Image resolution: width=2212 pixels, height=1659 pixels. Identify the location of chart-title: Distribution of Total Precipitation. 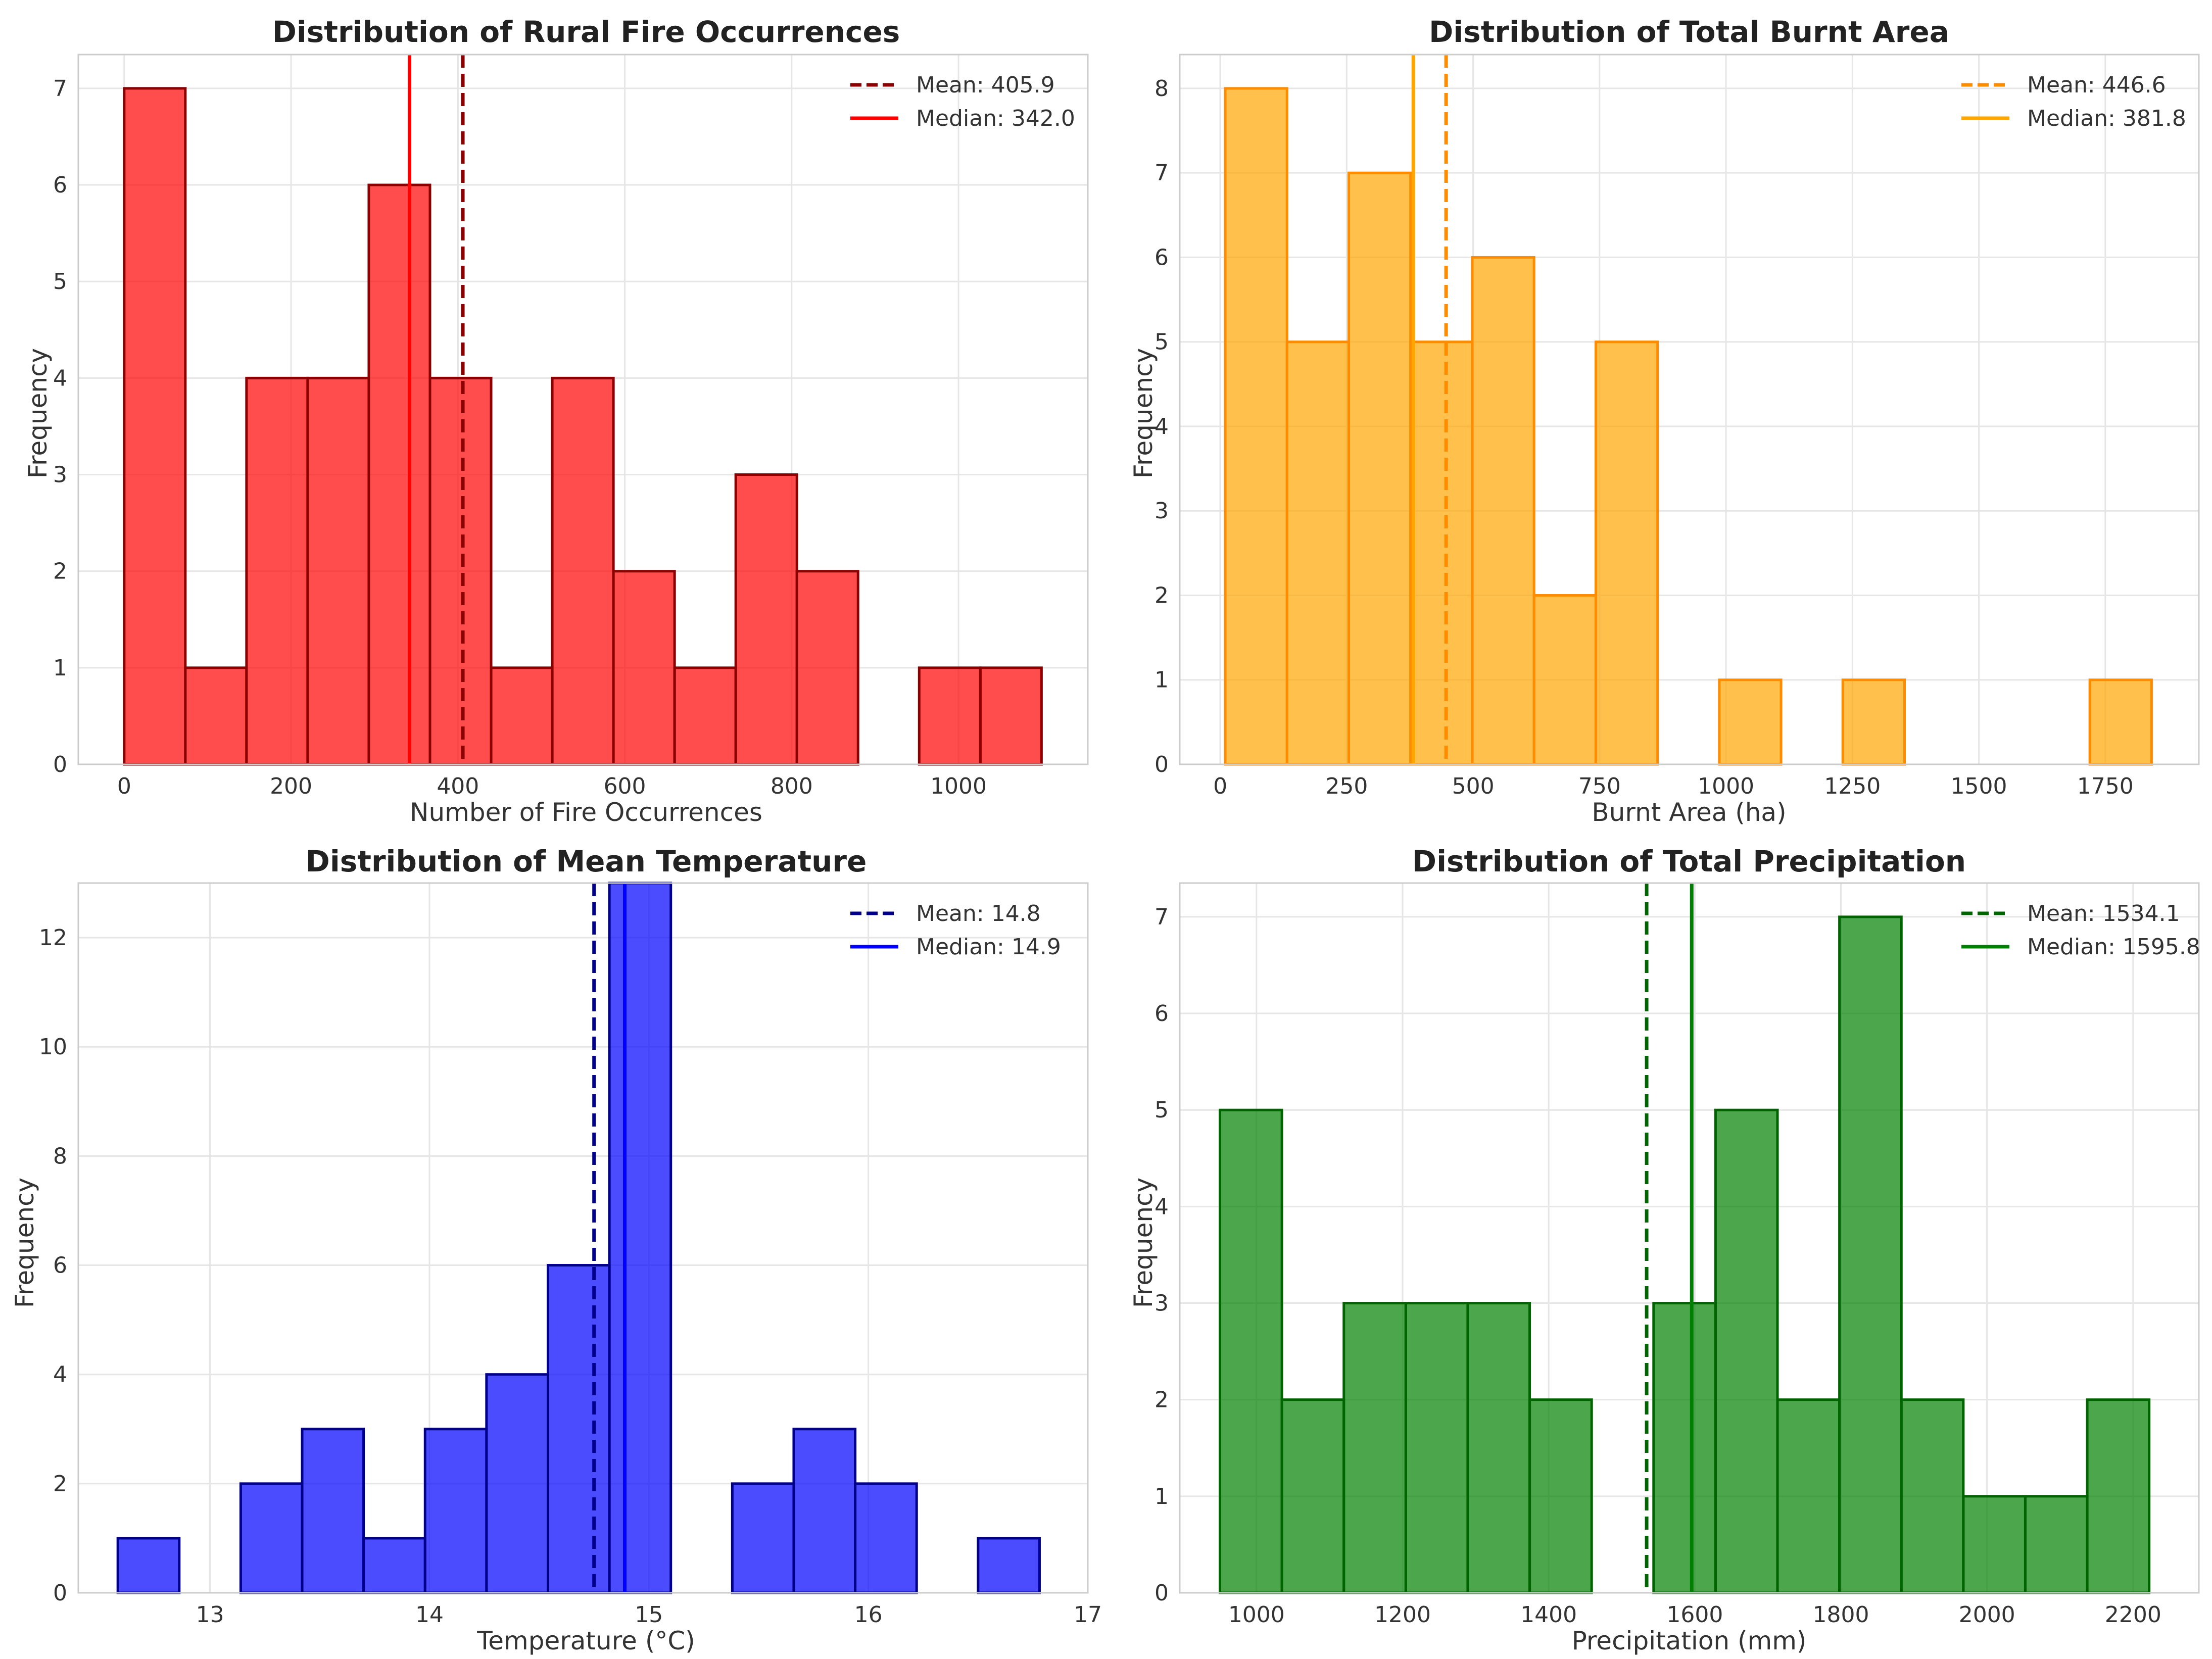
(1689, 861).